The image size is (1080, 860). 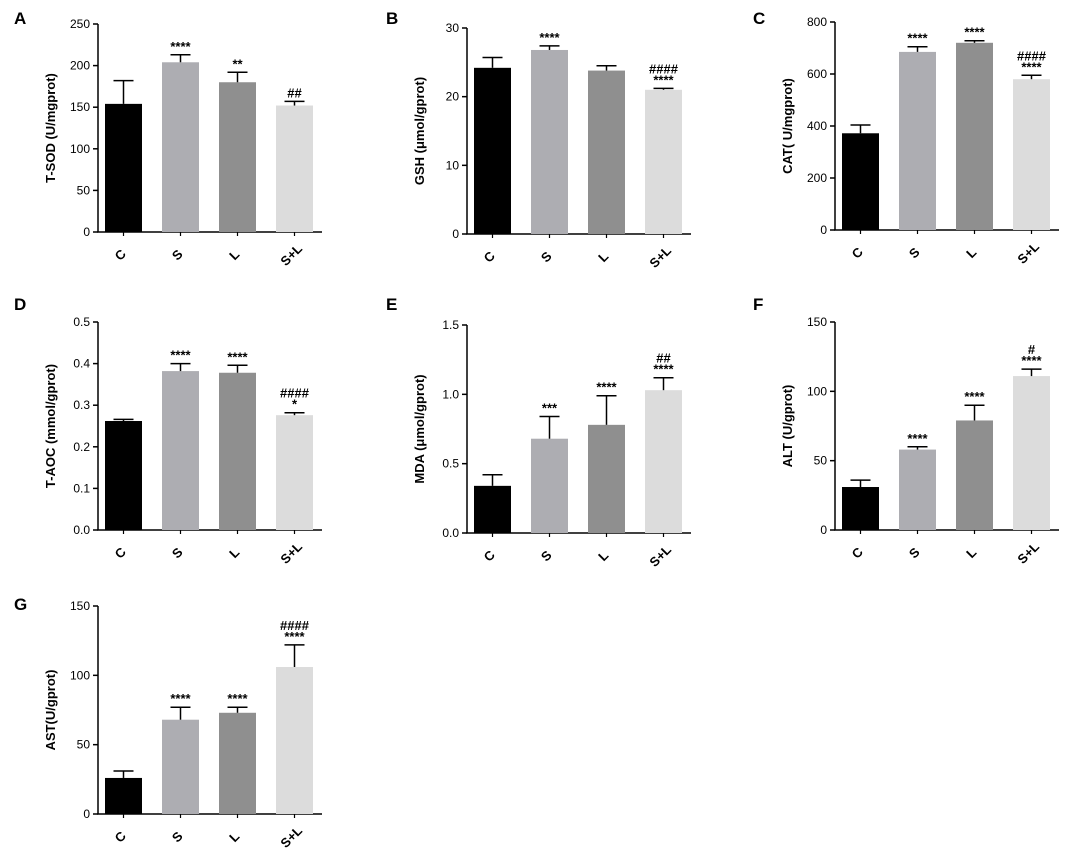 I want to click on panel-b-annotation-s-plus-l: ****, so click(x=663, y=79).